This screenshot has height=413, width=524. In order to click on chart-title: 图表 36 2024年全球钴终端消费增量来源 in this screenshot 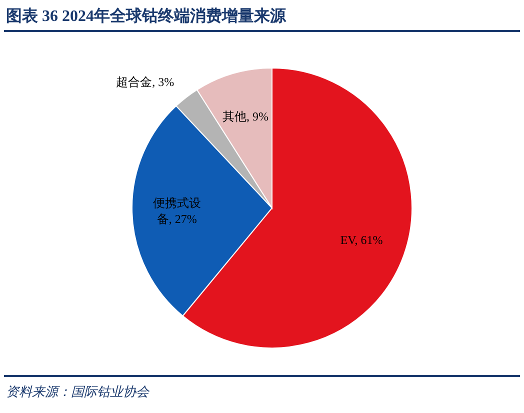, I will do `click(146, 16)`.